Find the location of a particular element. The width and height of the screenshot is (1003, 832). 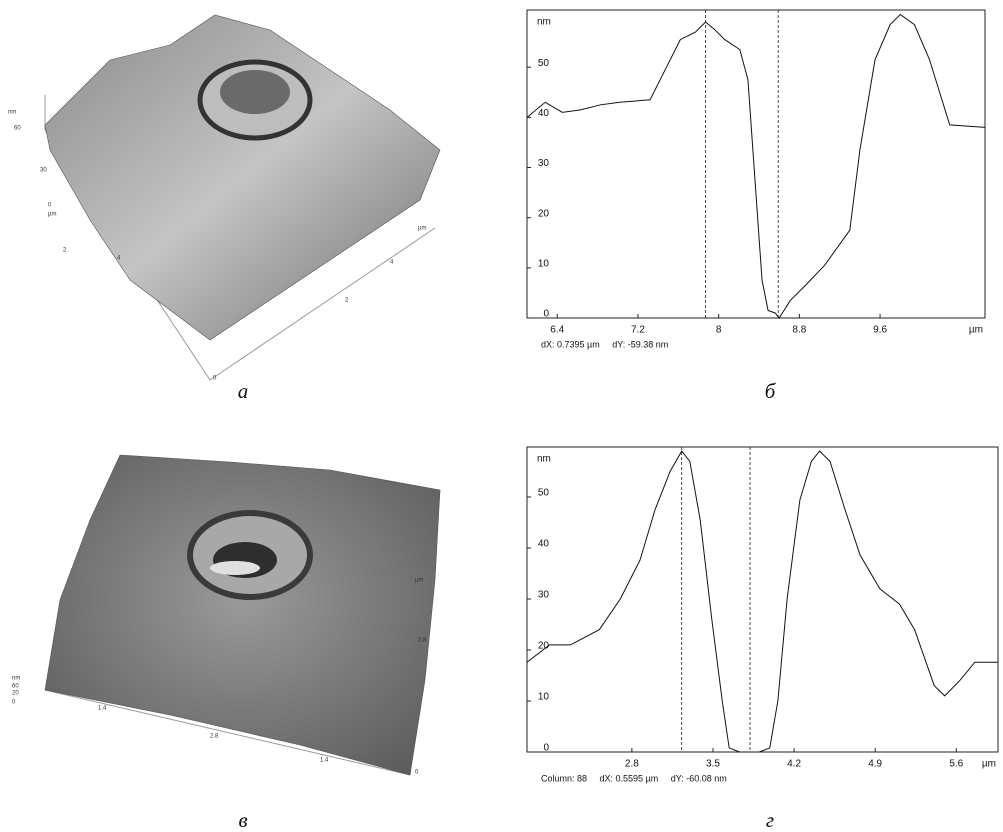

x-tick-label: 4.2 is located at coordinates (794, 764).